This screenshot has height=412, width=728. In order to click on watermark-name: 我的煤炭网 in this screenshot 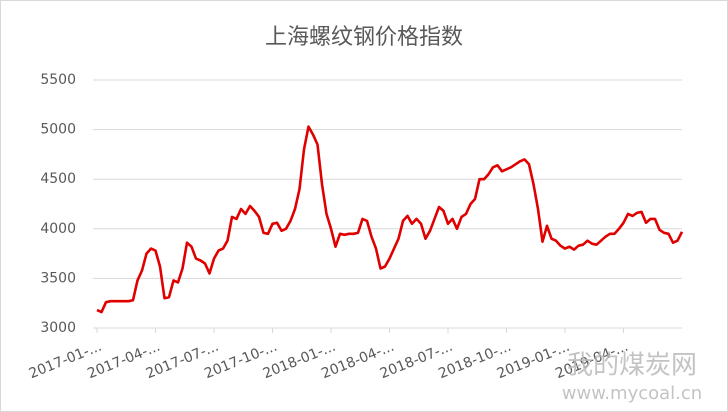, I will do `click(632, 366)`.